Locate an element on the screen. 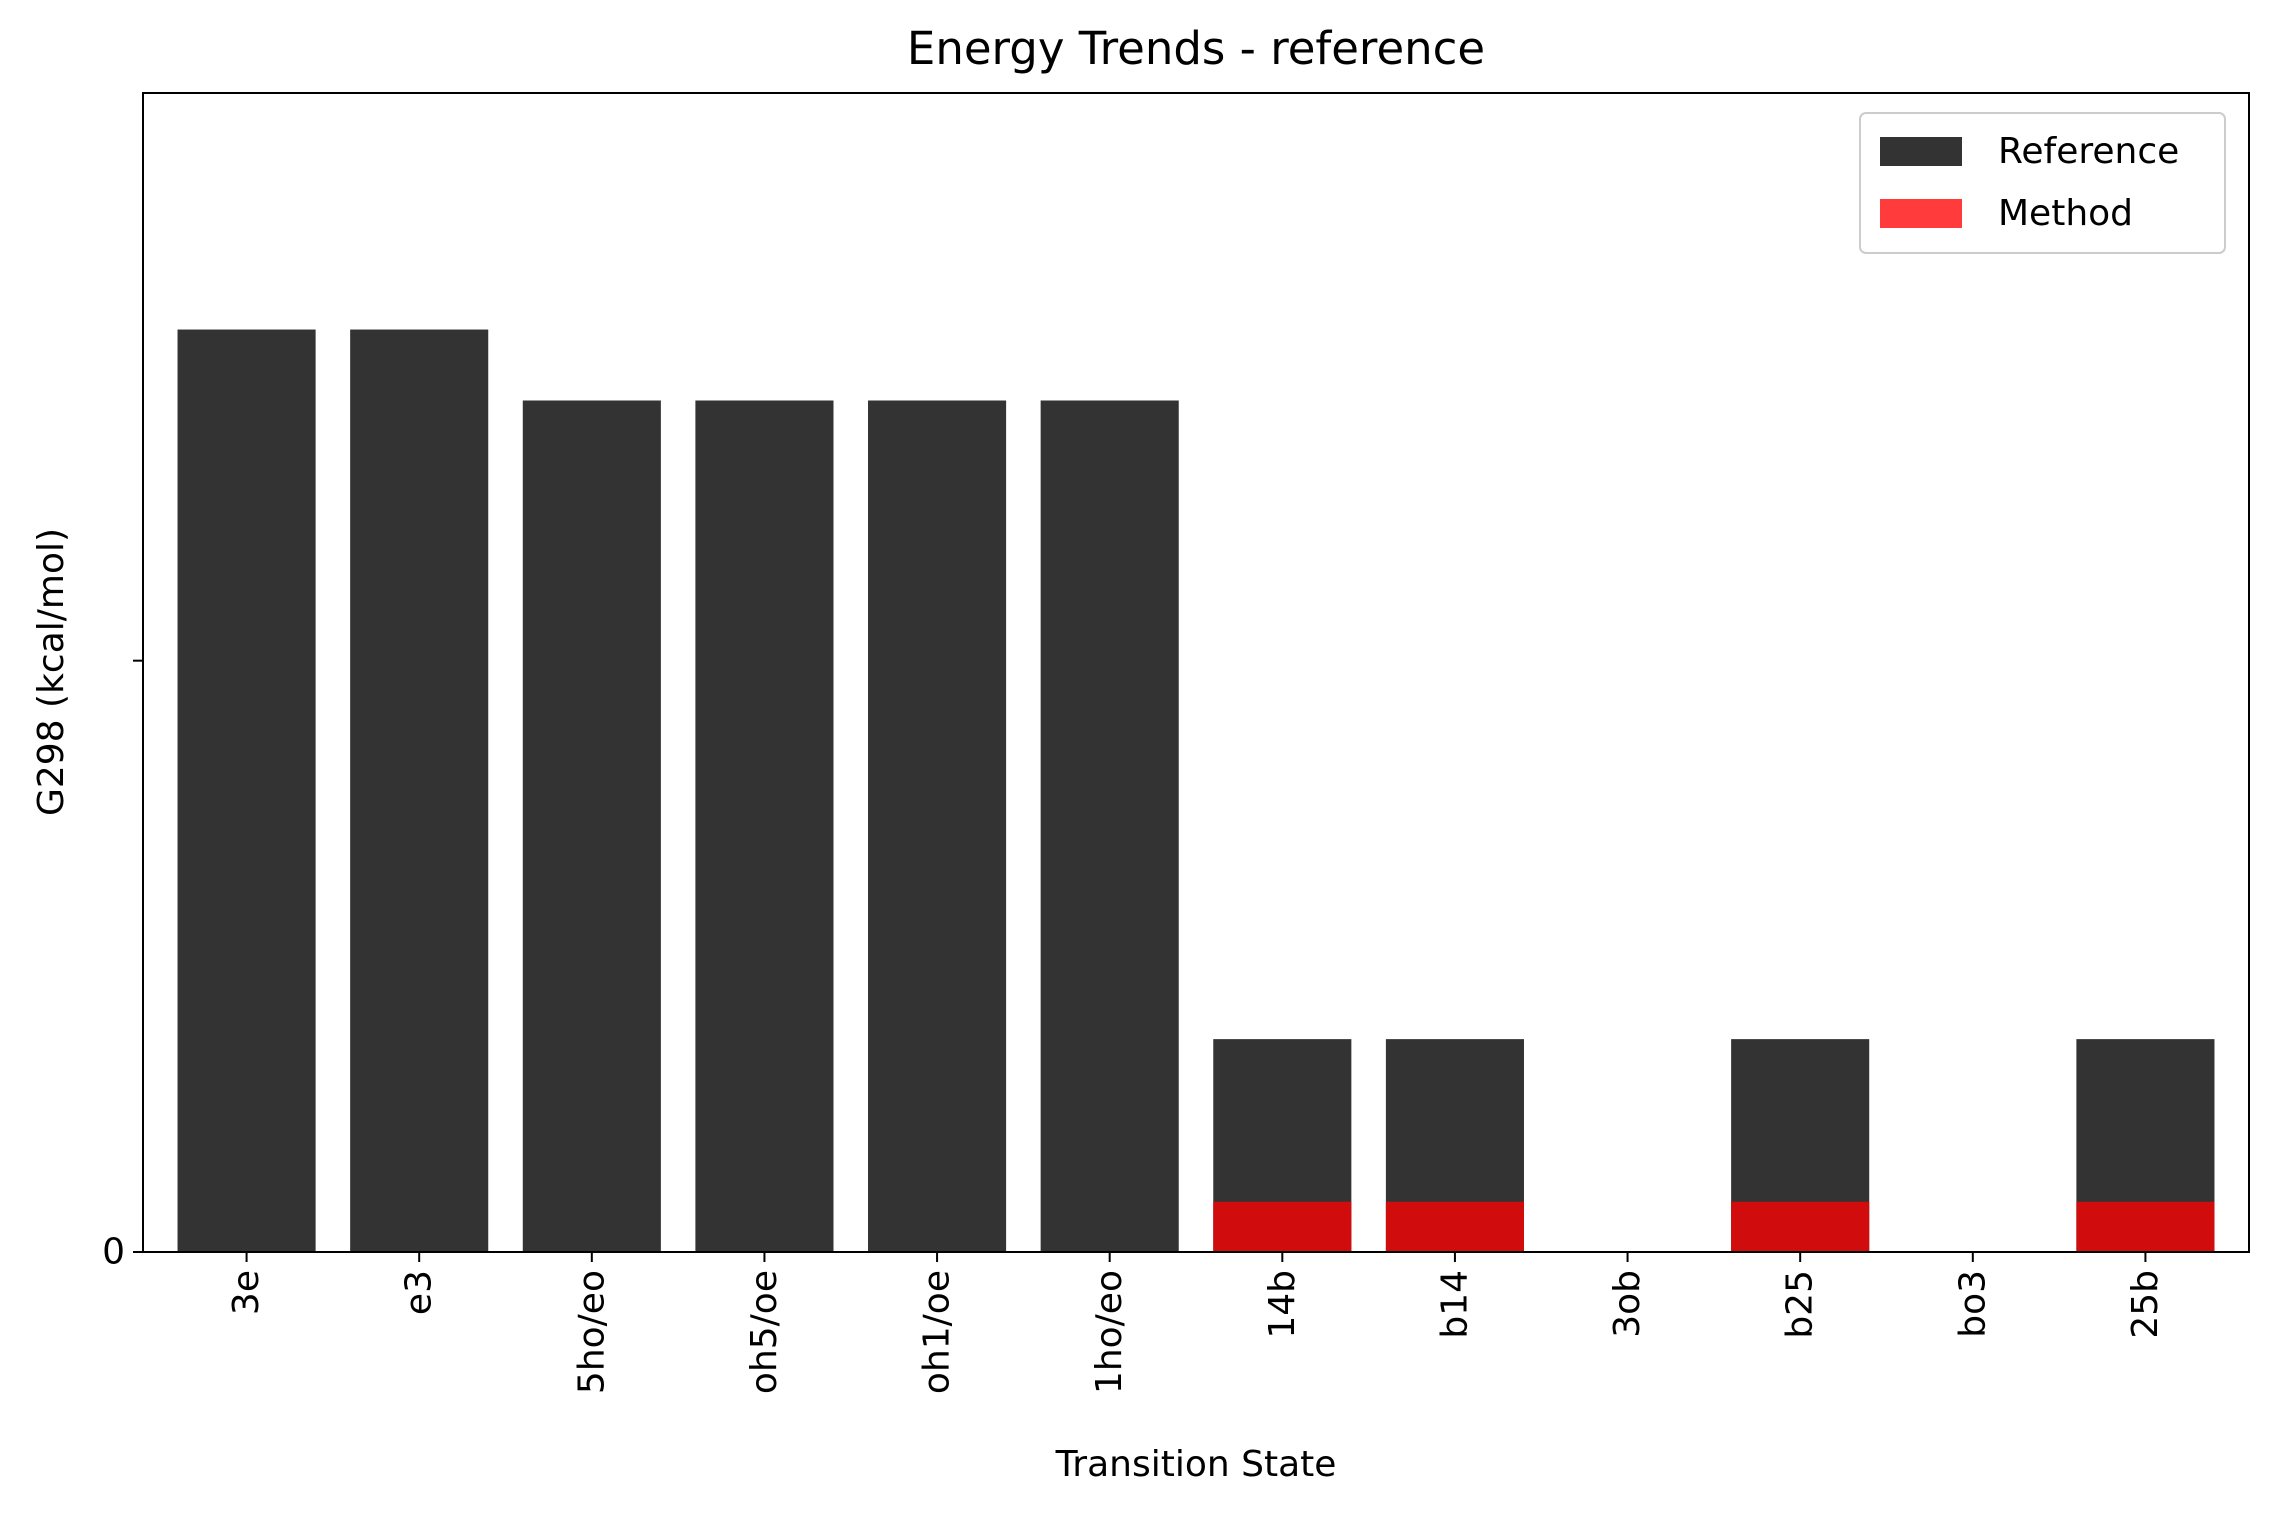 The image size is (2270, 1514). bar-reference-oh5-oe is located at coordinates (764, 826).